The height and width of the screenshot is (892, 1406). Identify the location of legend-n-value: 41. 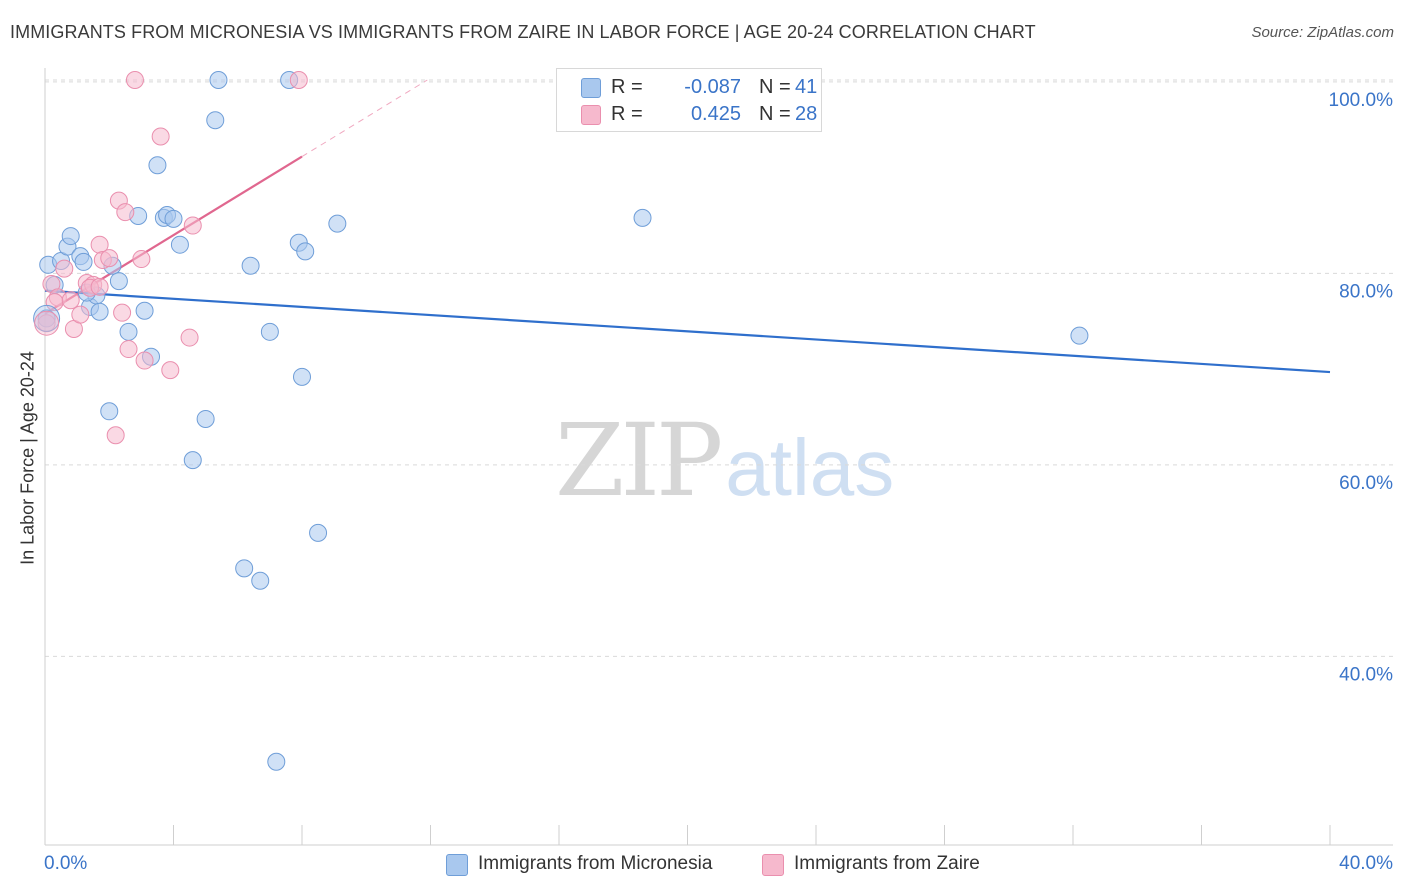
(806, 87).